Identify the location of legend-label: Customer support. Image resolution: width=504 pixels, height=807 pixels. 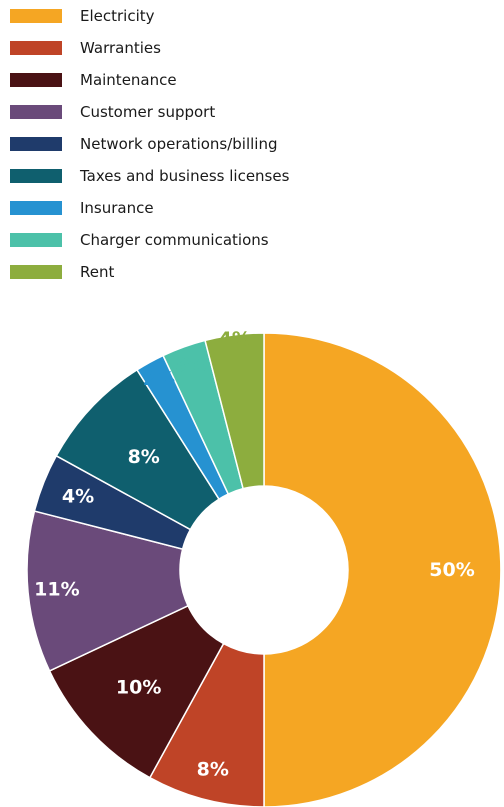
(148, 112).